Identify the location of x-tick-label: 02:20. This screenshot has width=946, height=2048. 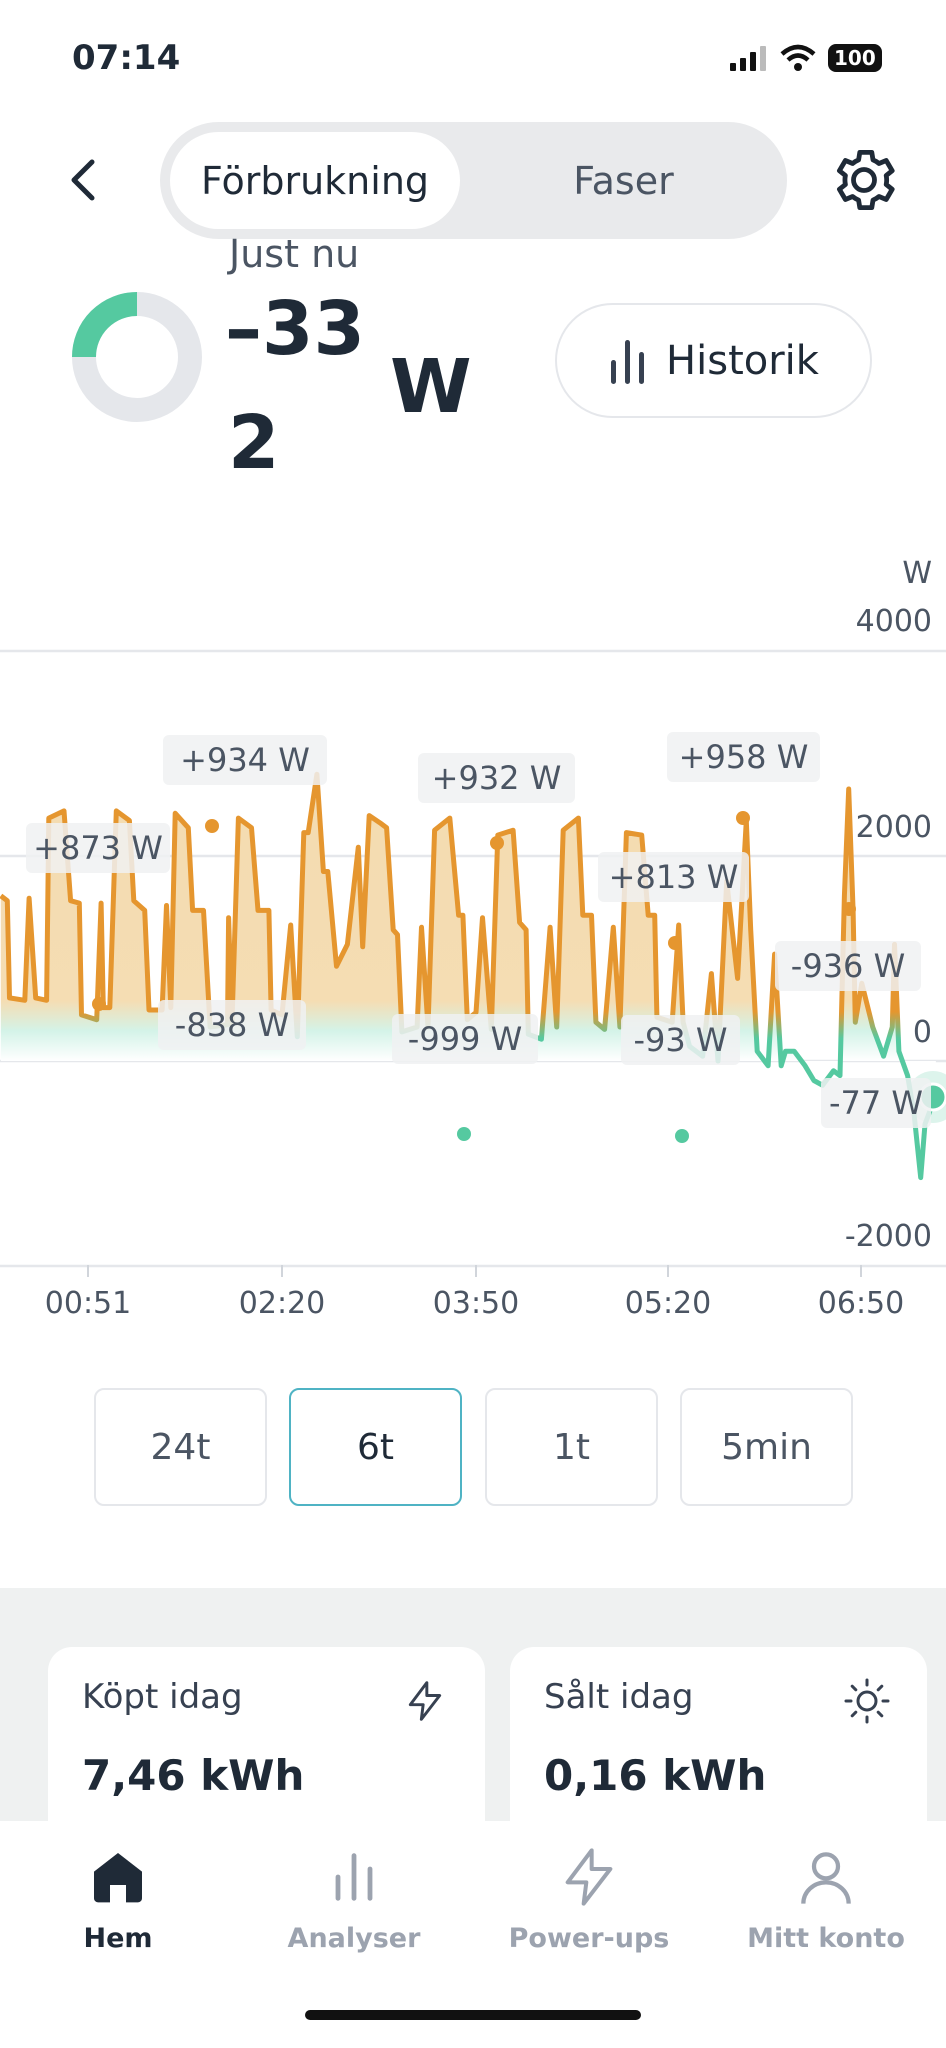
(282, 1303).